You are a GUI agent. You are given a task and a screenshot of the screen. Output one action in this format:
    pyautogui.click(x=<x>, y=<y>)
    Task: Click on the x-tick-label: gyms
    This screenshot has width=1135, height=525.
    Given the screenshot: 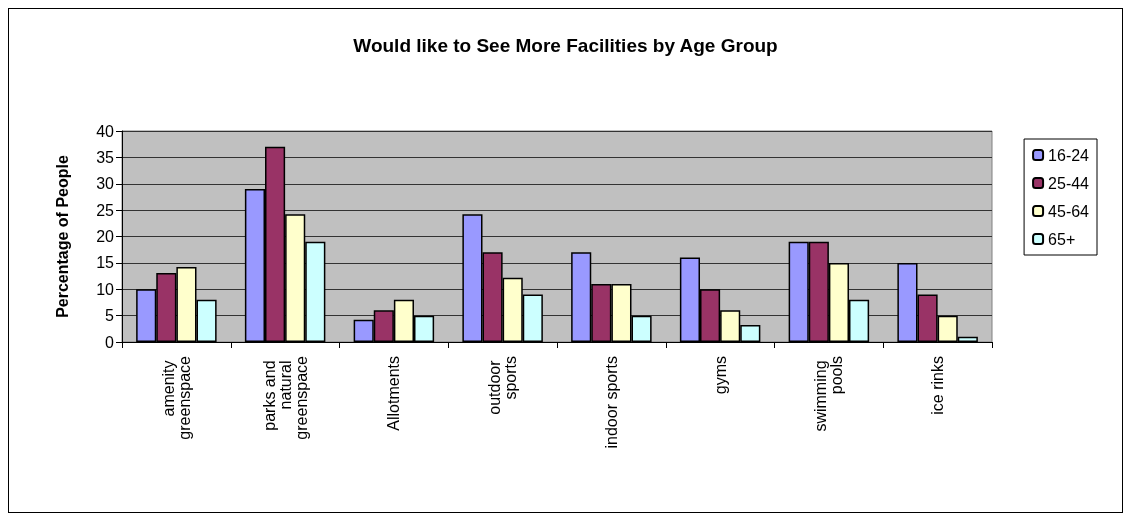 What is the action you would take?
    pyautogui.click(x=720, y=375)
    